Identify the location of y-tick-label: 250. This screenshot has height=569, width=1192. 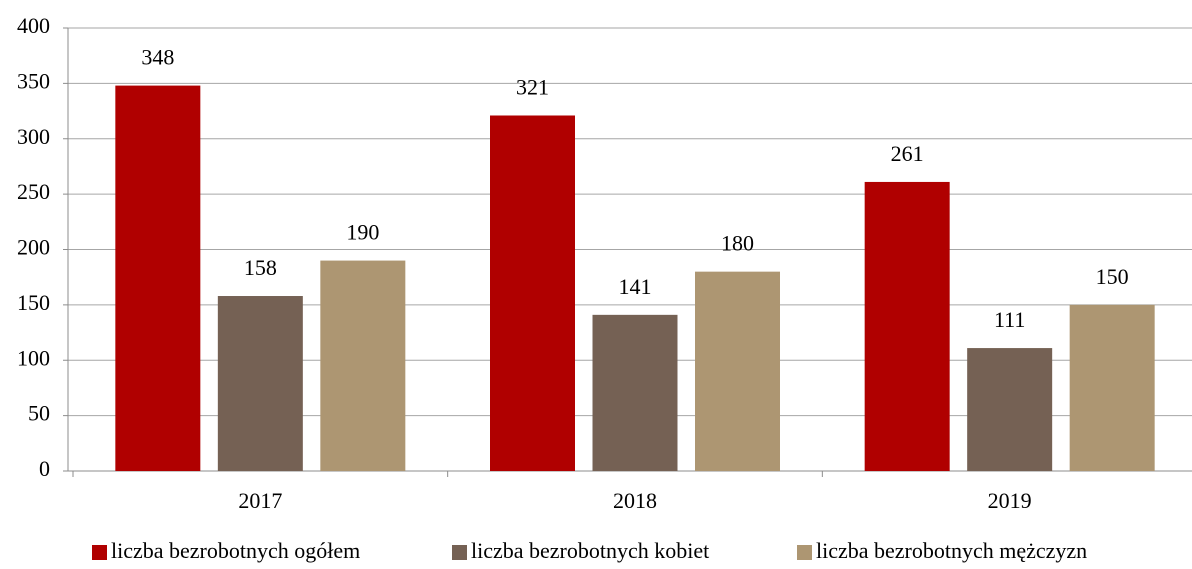
(33, 191).